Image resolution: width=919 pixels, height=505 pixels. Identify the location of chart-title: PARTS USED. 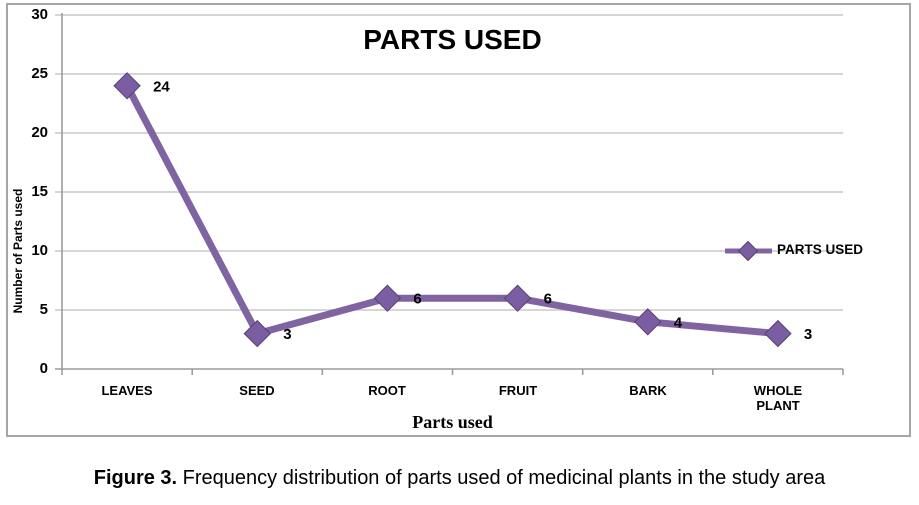
(452, 39).